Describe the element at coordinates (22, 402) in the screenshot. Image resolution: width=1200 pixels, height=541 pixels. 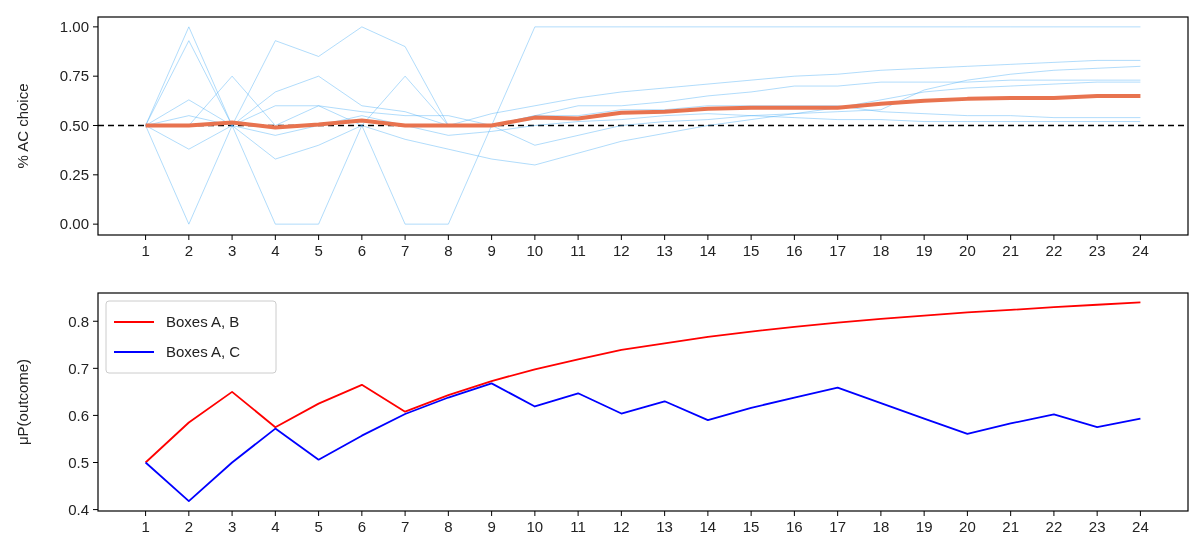
I see `y-axis-title: μP(outcome)` at that location.